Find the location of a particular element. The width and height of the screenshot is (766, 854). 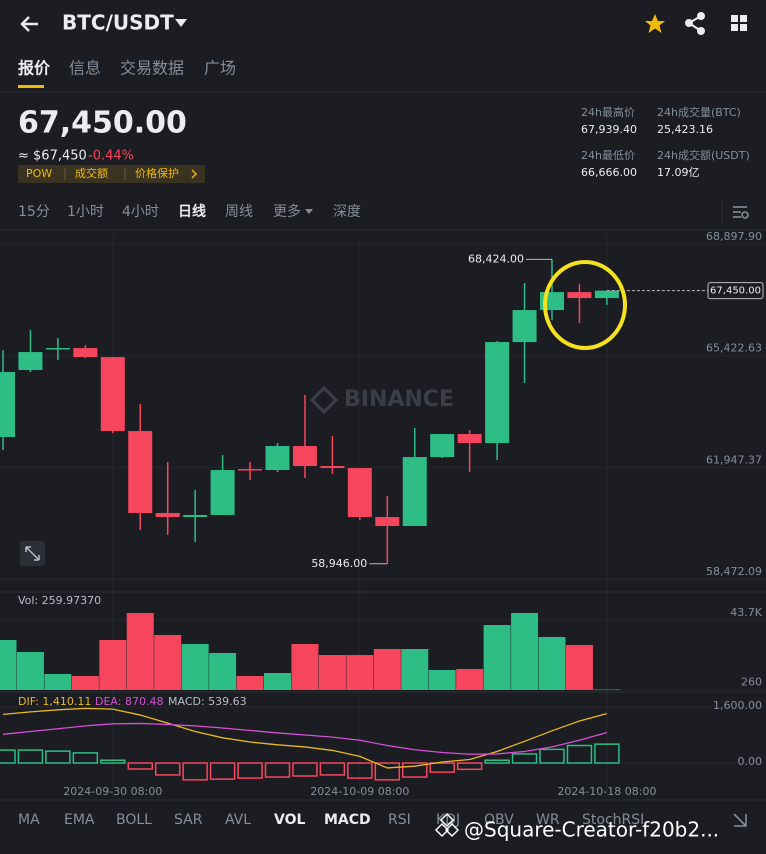

last-price: 67,450.00 is located at coordinates (102, 123).